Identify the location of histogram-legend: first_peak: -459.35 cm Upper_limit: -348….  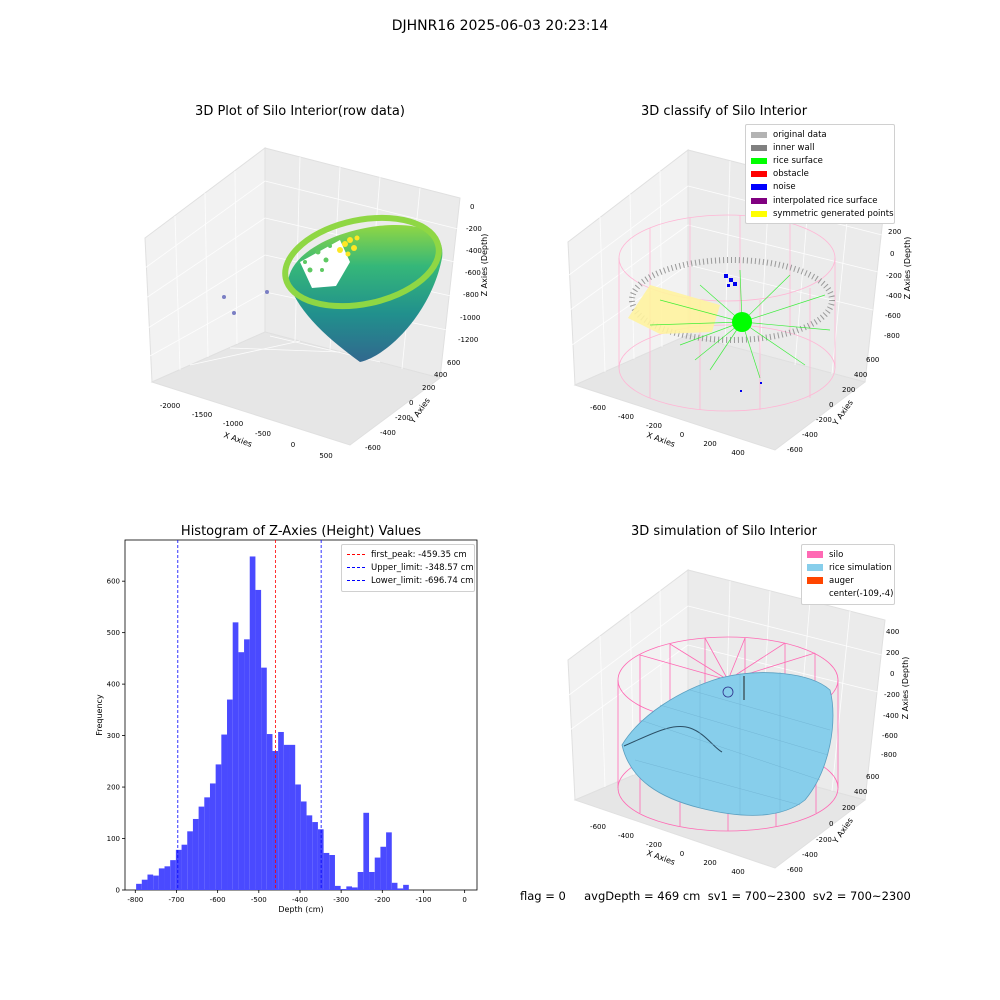
(408, 568).